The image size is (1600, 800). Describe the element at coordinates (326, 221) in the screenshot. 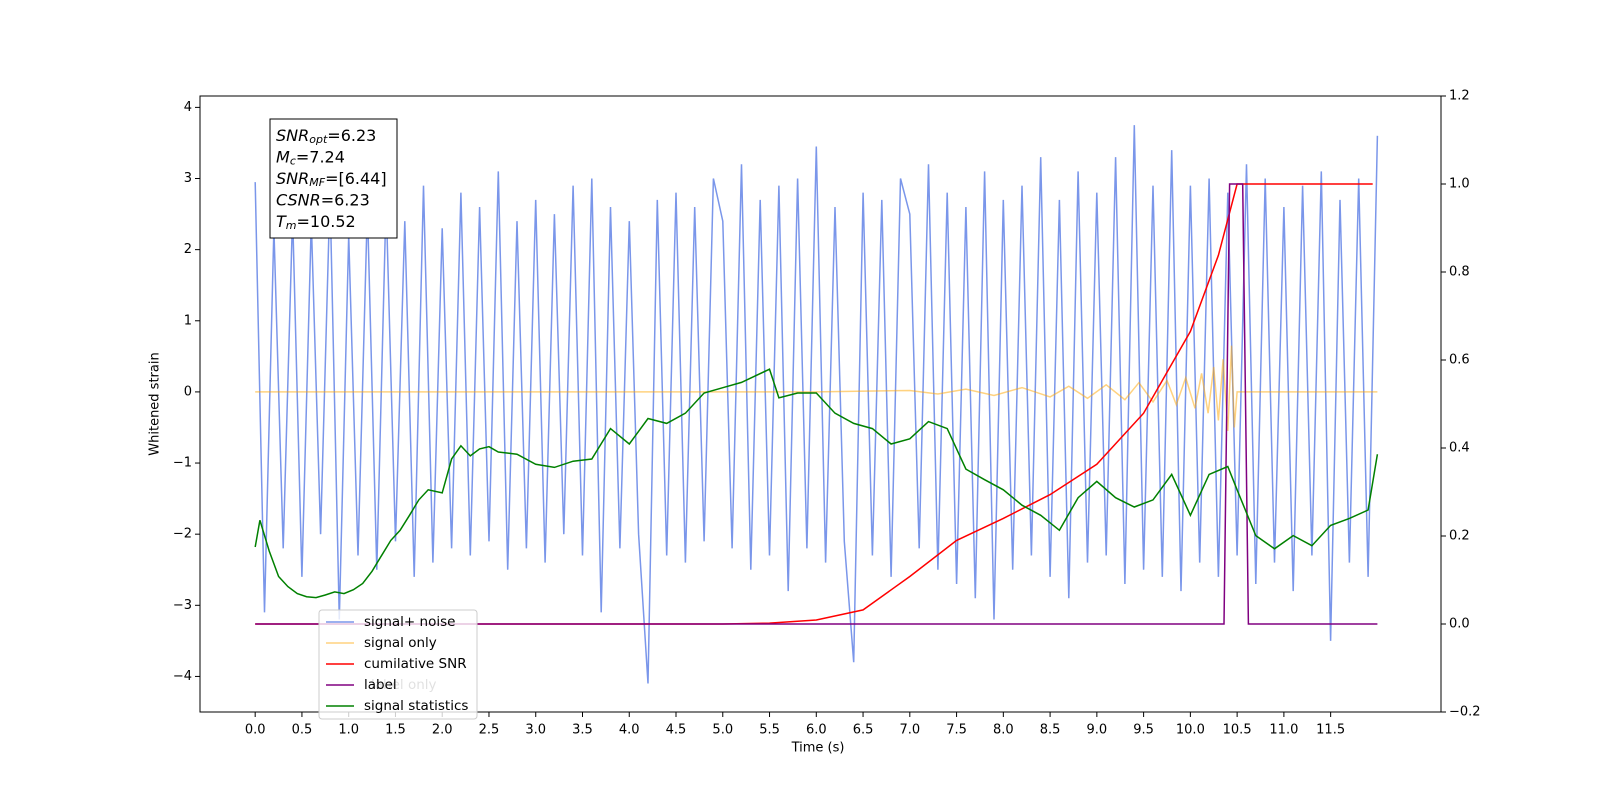

I see `annotation-value: =10.52` at that location.